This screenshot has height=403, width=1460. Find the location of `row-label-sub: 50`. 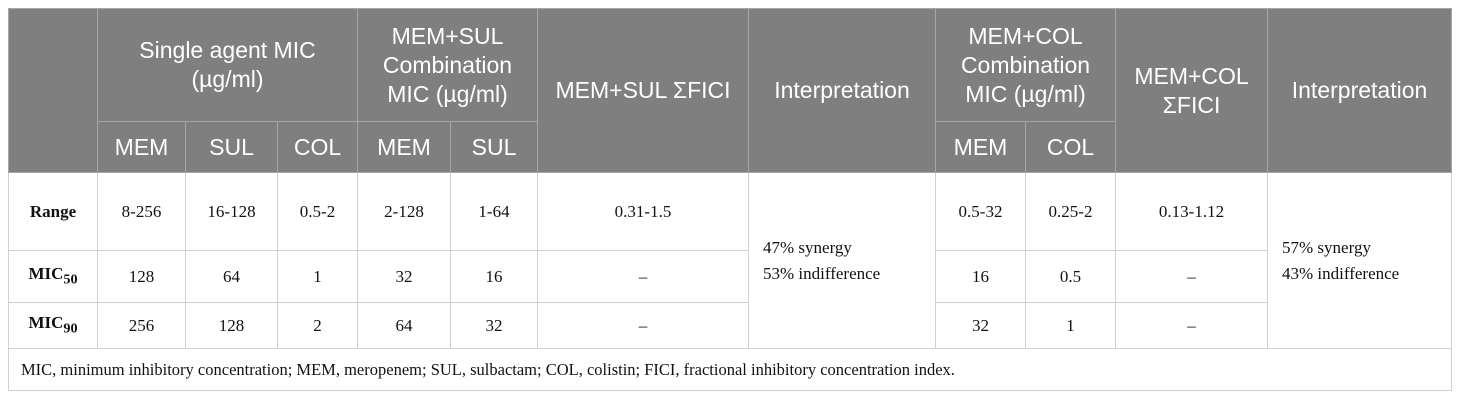

row-label-sub: 50 is located at coordinates (70, 279).